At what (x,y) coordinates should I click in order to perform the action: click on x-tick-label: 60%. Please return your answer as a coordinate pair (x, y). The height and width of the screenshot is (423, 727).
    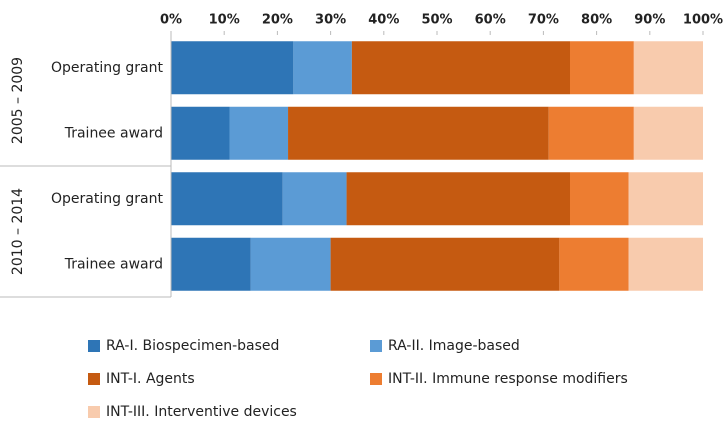
    Looking at the image, I should click on (490, 20).